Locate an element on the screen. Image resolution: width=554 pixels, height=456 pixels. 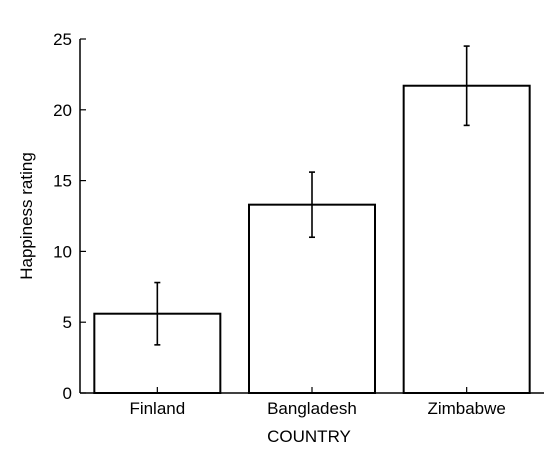
y-tick-label: 5 is located at coordinates (67, 322).